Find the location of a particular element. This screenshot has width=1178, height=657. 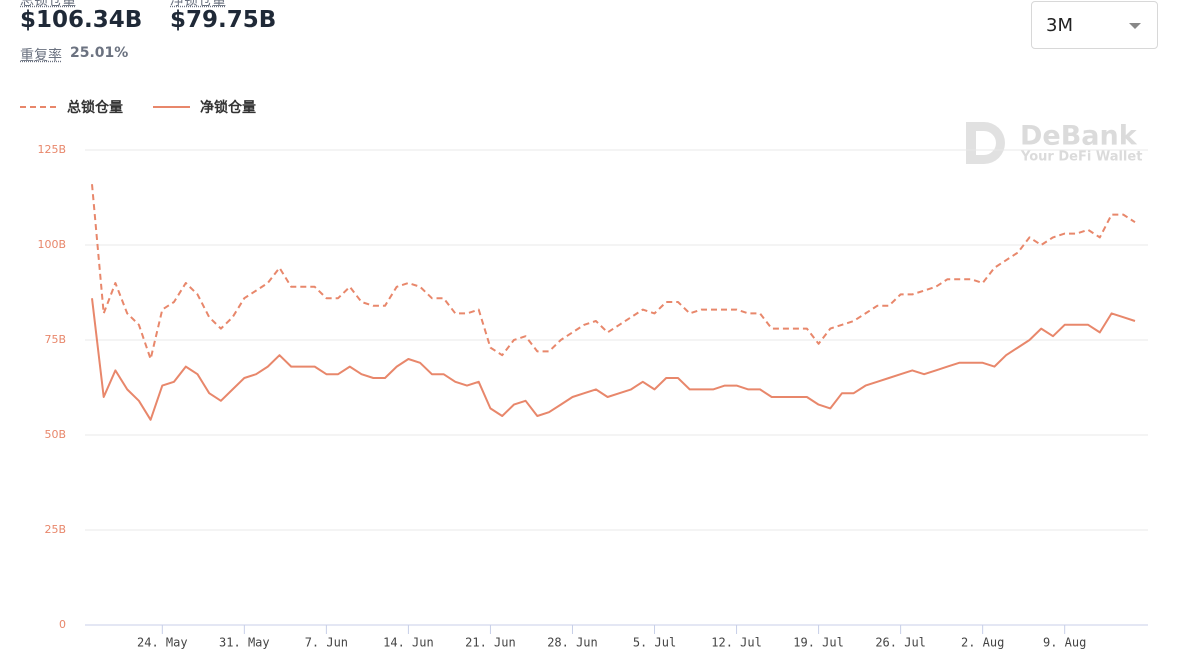

legend-label: 总锁仓量 is located at coordinates (95, 107).